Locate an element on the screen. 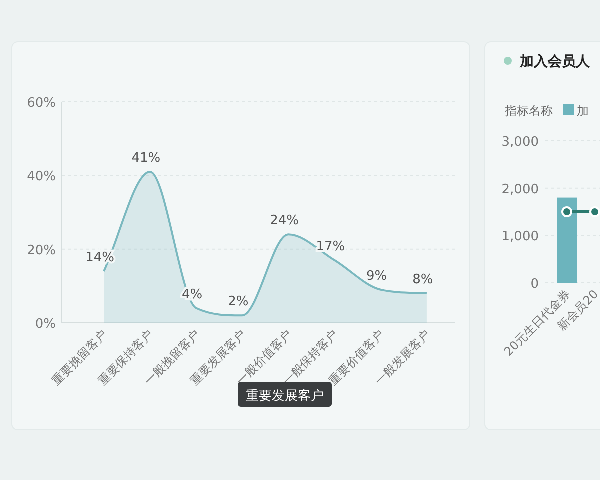 The height and width of the screenshot is (480, 600). data-label: 2% is located at coordinates (238, 302).